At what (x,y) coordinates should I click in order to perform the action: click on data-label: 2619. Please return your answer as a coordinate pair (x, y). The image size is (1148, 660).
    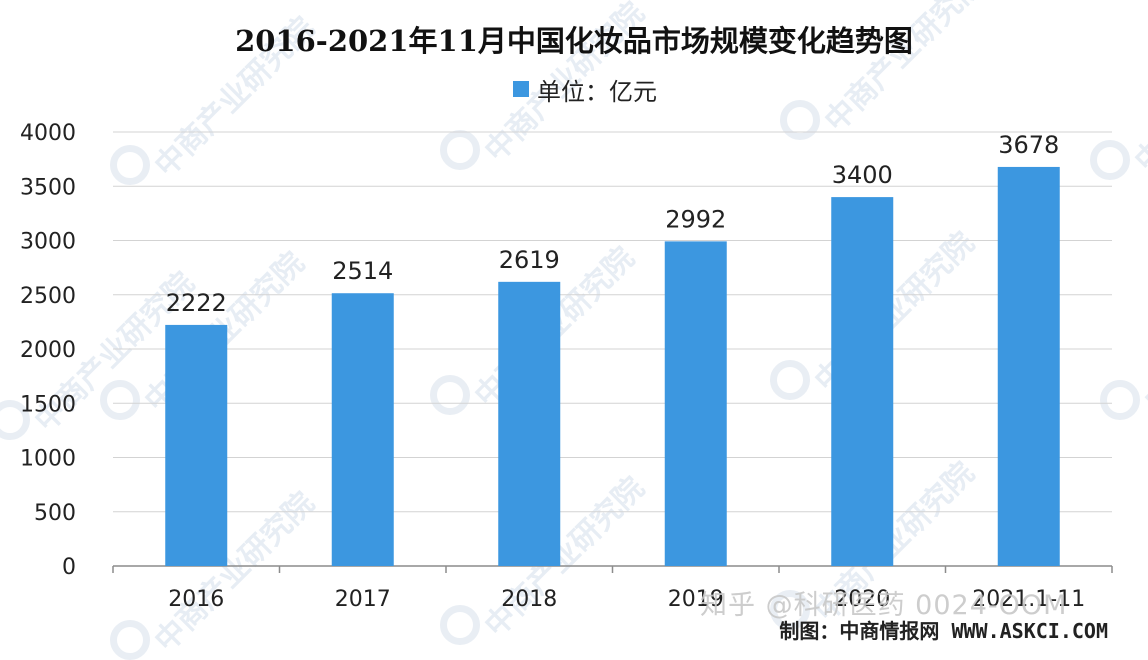
    Looking at the image, I should click on (529, 260).